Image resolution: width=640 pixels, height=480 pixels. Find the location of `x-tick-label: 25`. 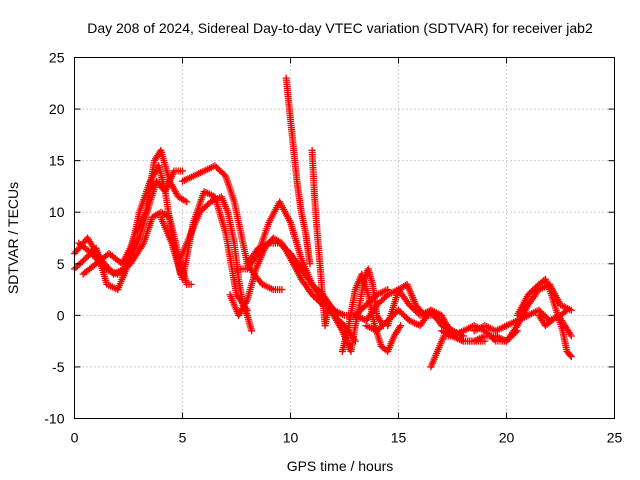

x-tick-label: 25 is located at coordinates (615, 438).